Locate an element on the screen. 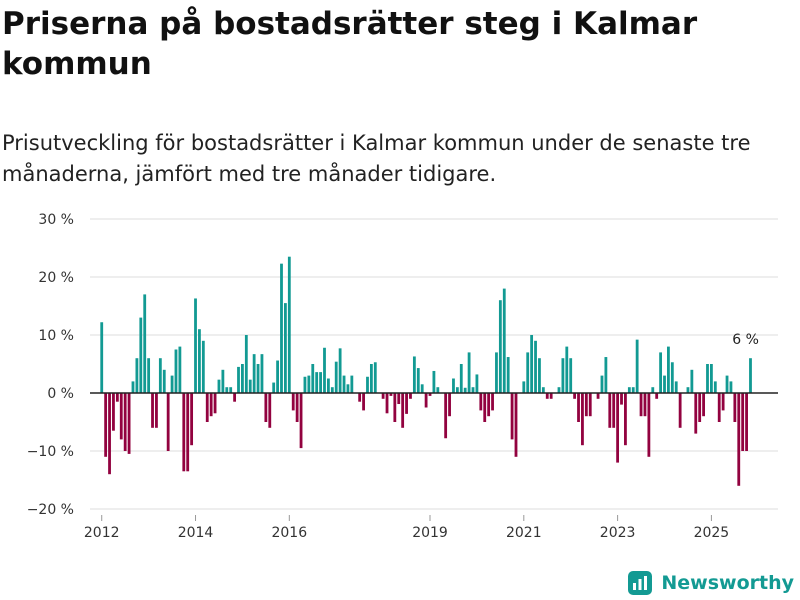 Image resolution: width=800 pixels, height=600 pixels. y-tick-label: 30 % is located at coordinates (56, 220).